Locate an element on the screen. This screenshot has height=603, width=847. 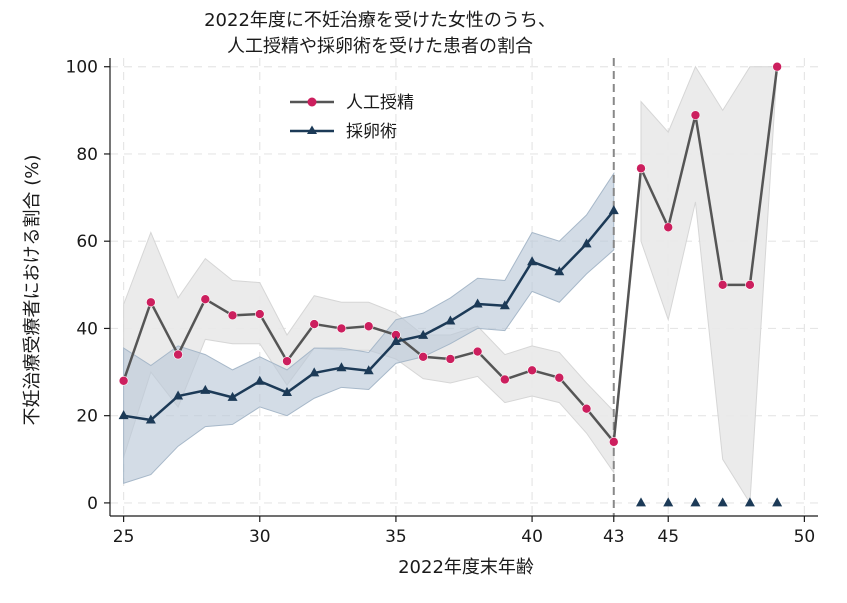
legend-marker-insemination is located at coordinates (312, 102).